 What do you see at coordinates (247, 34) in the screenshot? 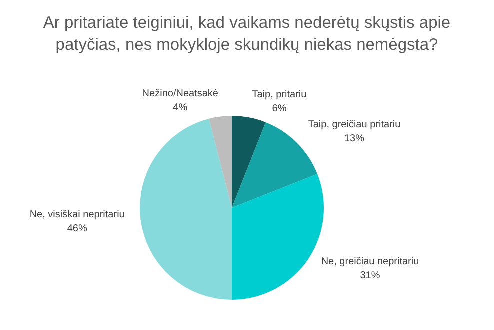
I see `chart-title: Ar pritariate teiginiui, kad vaikams nederėtų skųstis apie patyčias, nes mokykloje skundikų niekas nemėgsta?` at bounding box center [247, 34].